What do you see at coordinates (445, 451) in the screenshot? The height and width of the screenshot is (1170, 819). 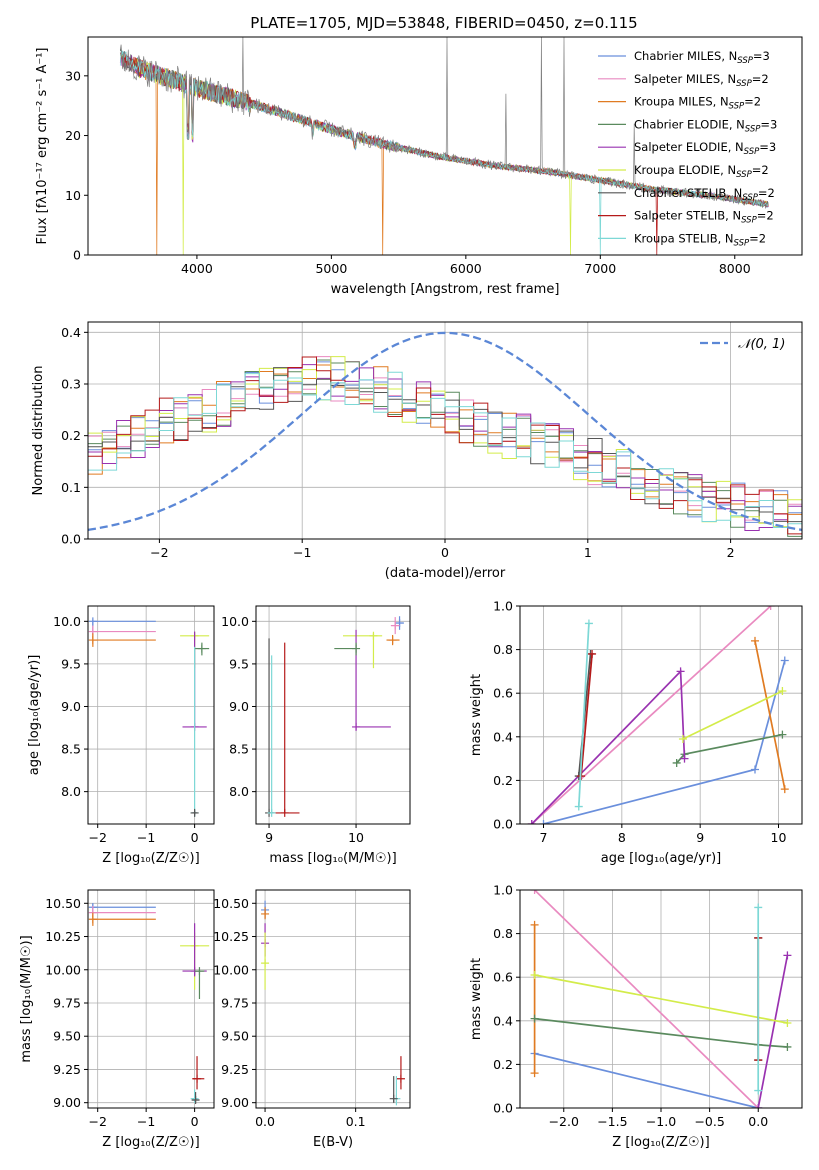 I see `histogram-kroupa-stelib` at bounding box center [445, 451].